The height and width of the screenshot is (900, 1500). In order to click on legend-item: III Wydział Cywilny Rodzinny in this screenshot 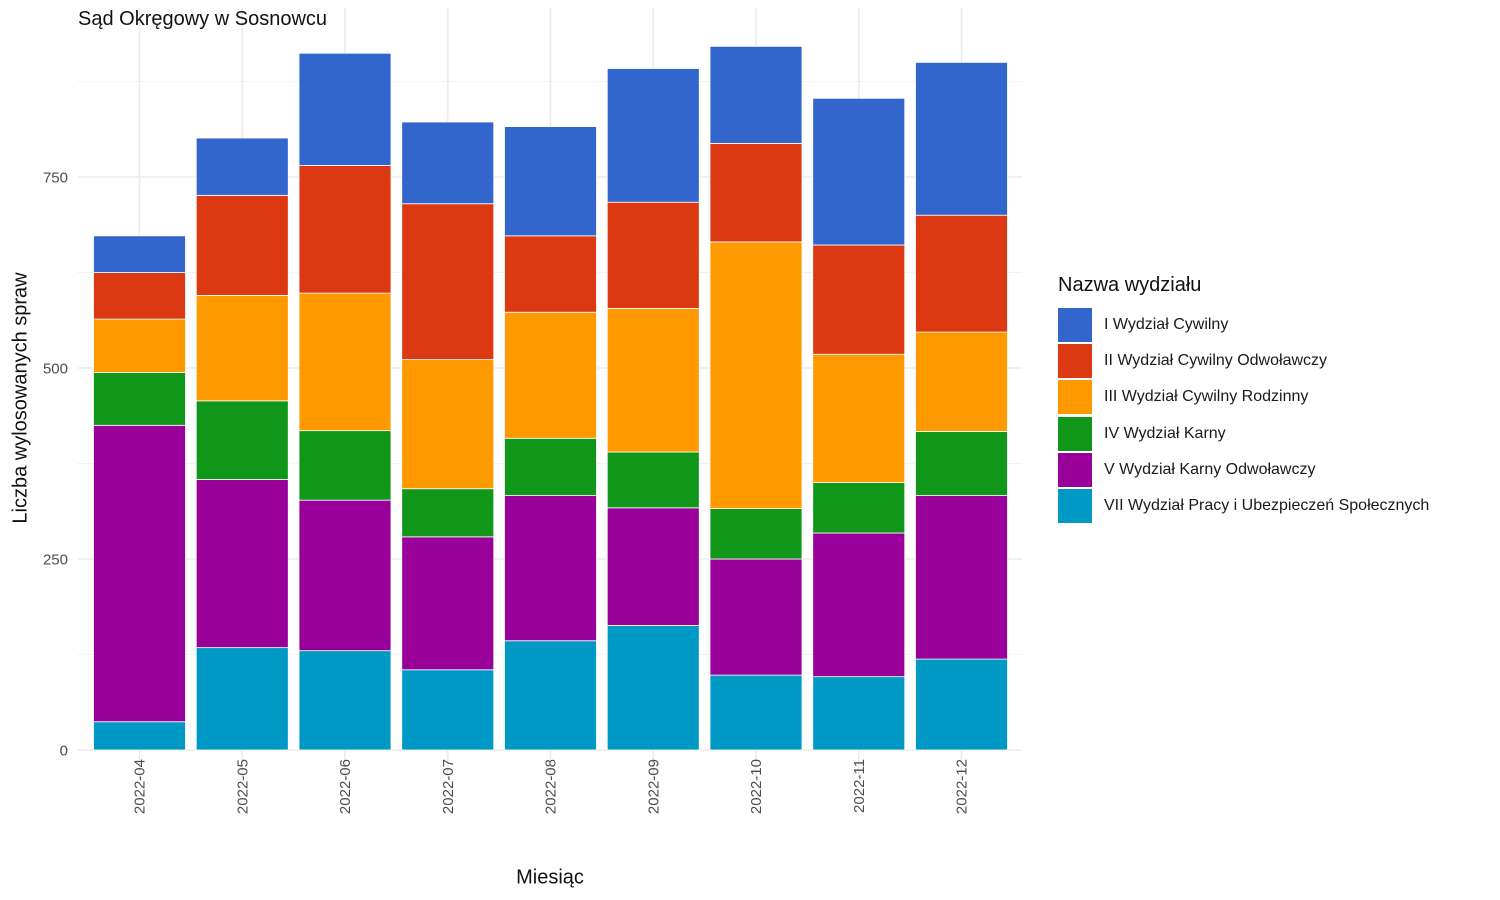, I will do `click(1243, 397)`.